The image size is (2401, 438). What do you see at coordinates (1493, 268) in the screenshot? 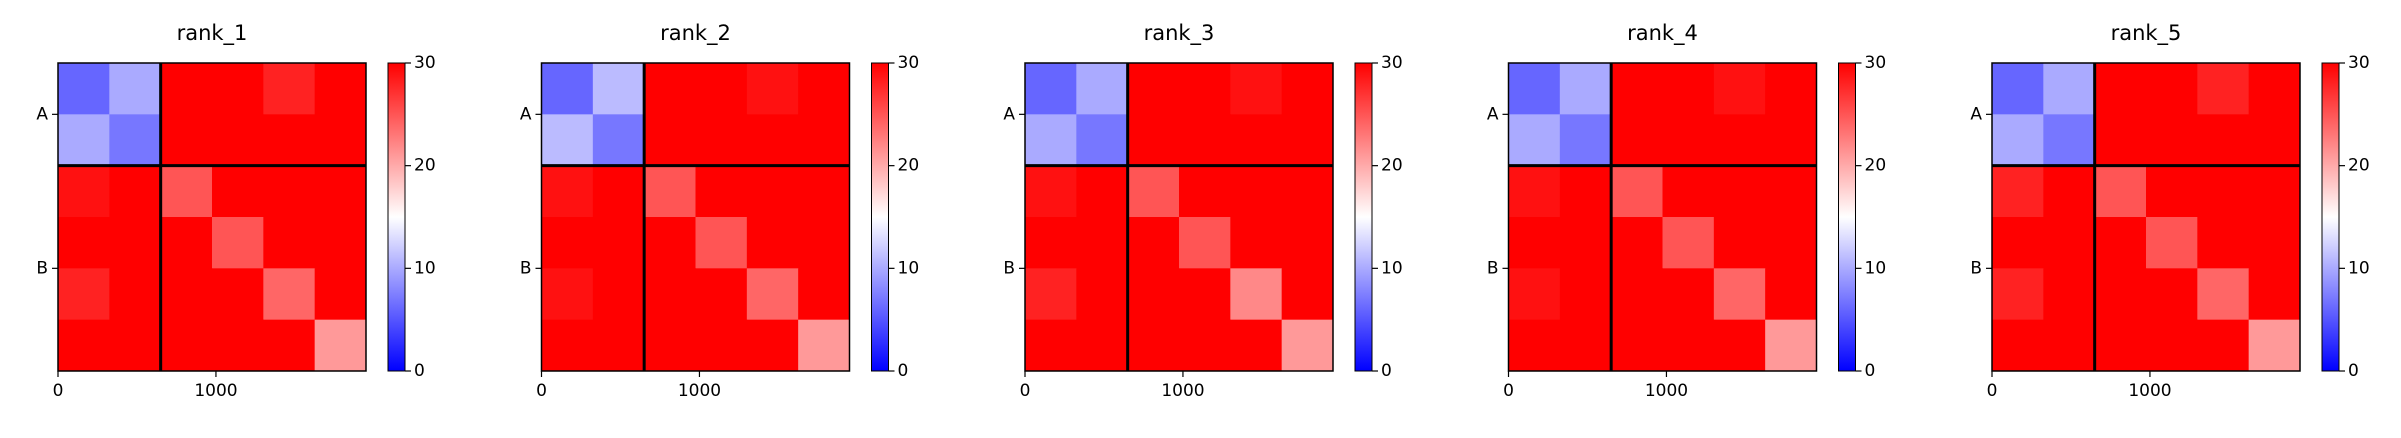
I see `y-tick-label: B` at bounding box center [1493, 268].